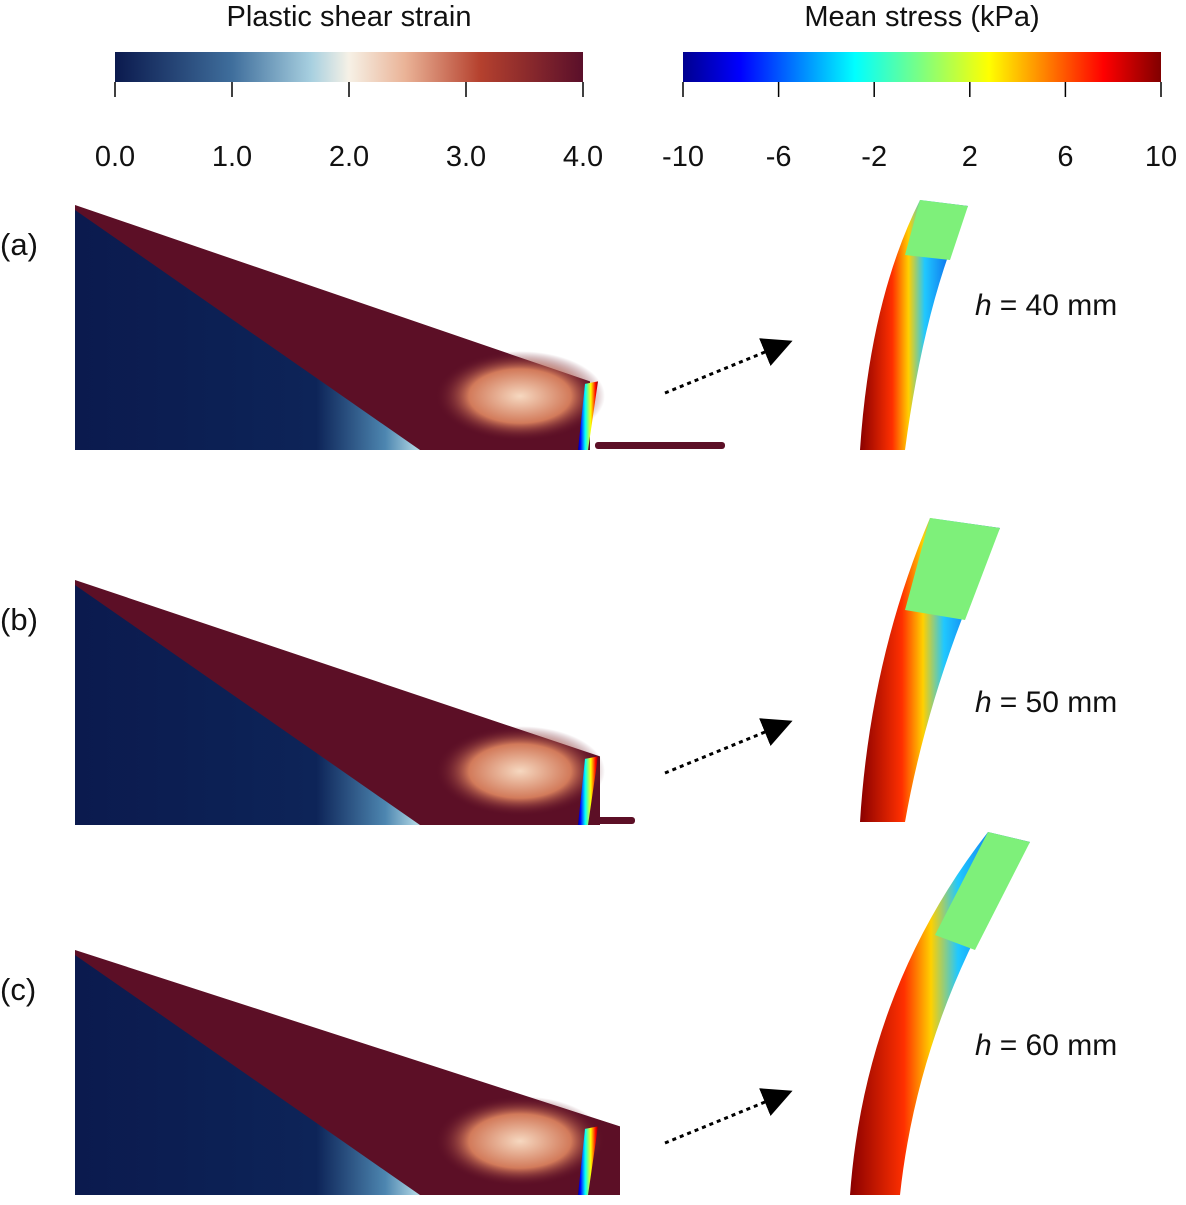 This screenshot has width=1186, height=1205. What do you see at coordinates (583, 157) in the screenshot?
I see `colorbar-tick-label: 4.0` at bounding box center [583, 157].